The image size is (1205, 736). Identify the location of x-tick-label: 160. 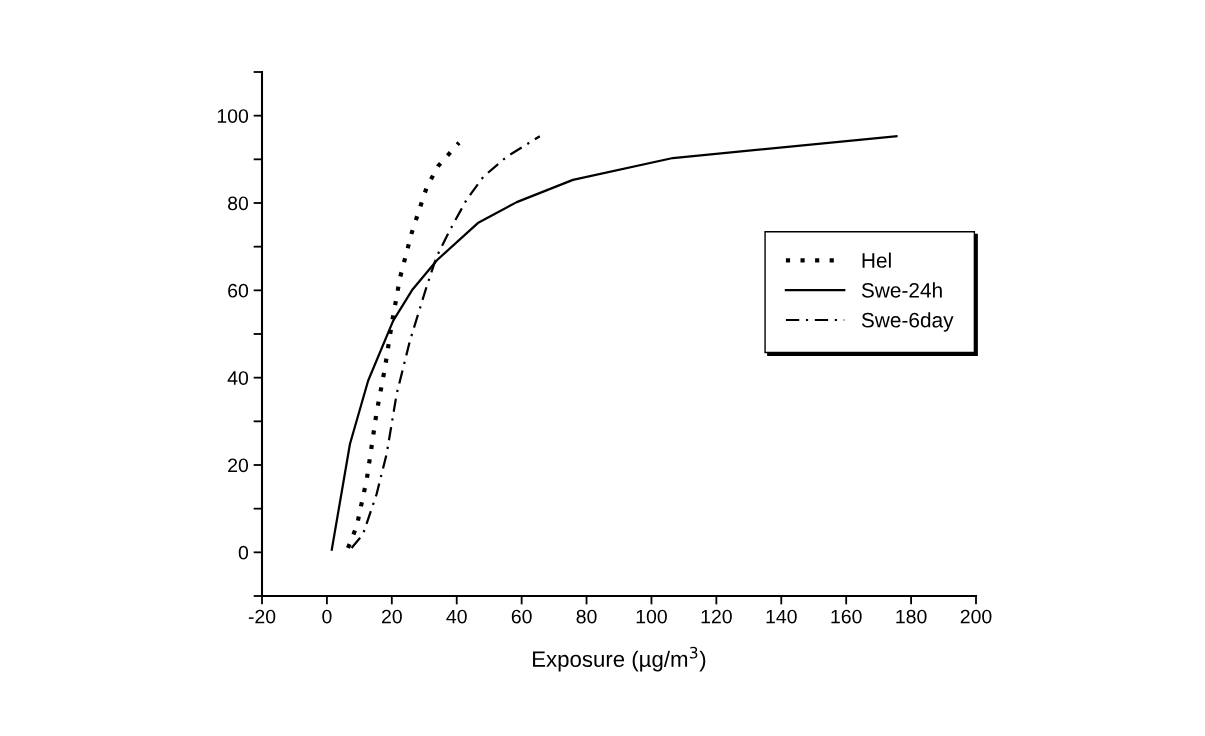
(846, 616).